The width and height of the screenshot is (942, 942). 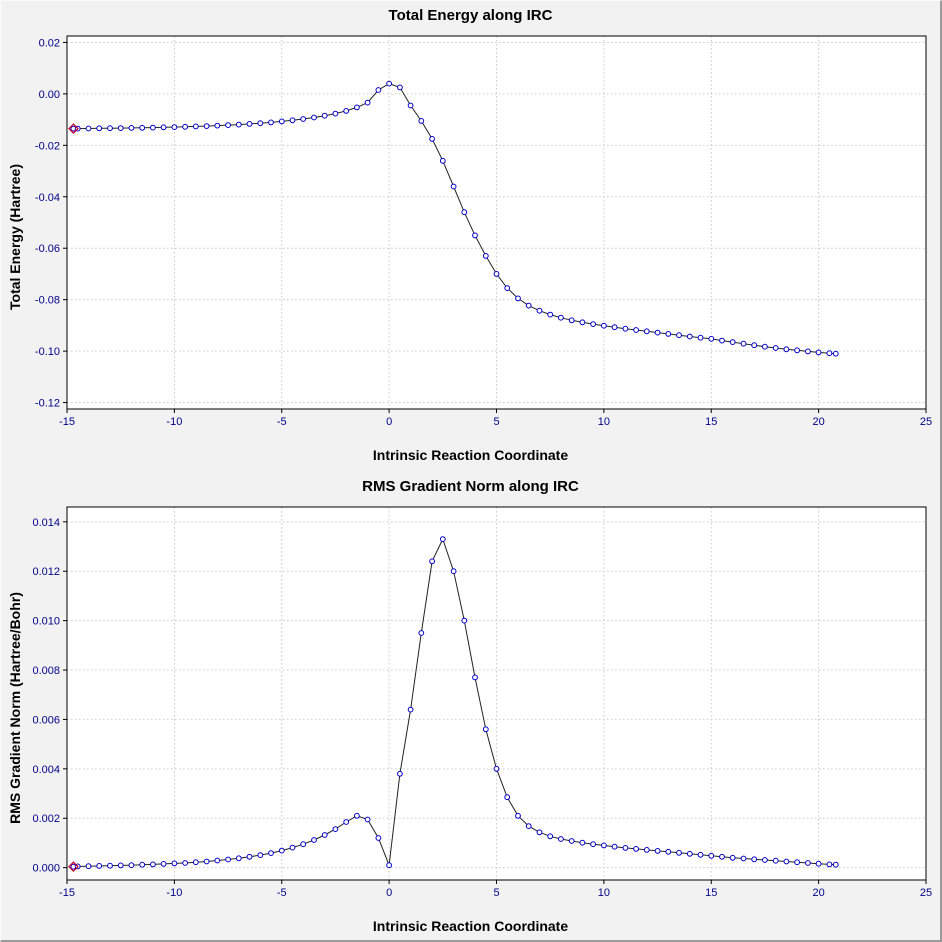 I want to click on svg-text: -0.04, so click(x=47, y=198).